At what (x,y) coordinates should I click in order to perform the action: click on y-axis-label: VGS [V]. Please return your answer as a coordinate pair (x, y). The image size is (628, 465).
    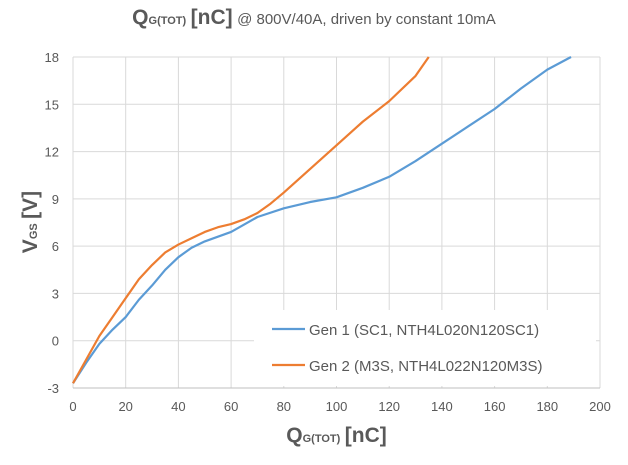
    Looking at the image, I should click on (31, 222).